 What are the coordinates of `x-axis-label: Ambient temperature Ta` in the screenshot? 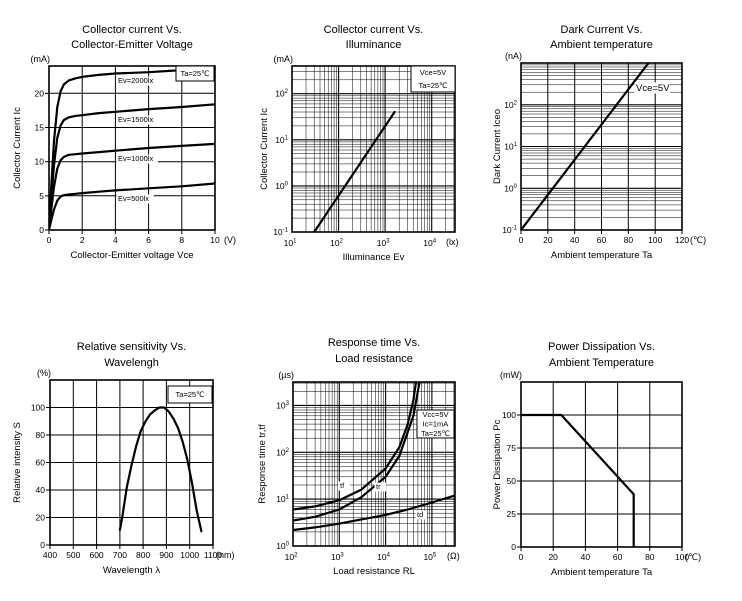 It's located at (602, 572).